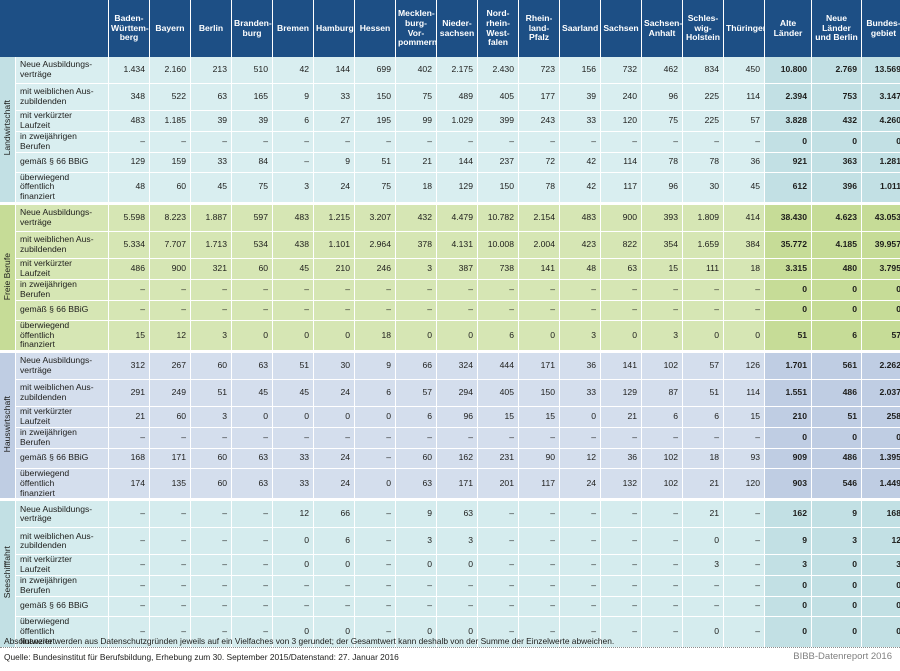 This screenshot has width=900, height=671. What do you see at coordinates (881, 70) in the screenshot?
I see `table-cell: 13.569` at bounding box center [881, 70].